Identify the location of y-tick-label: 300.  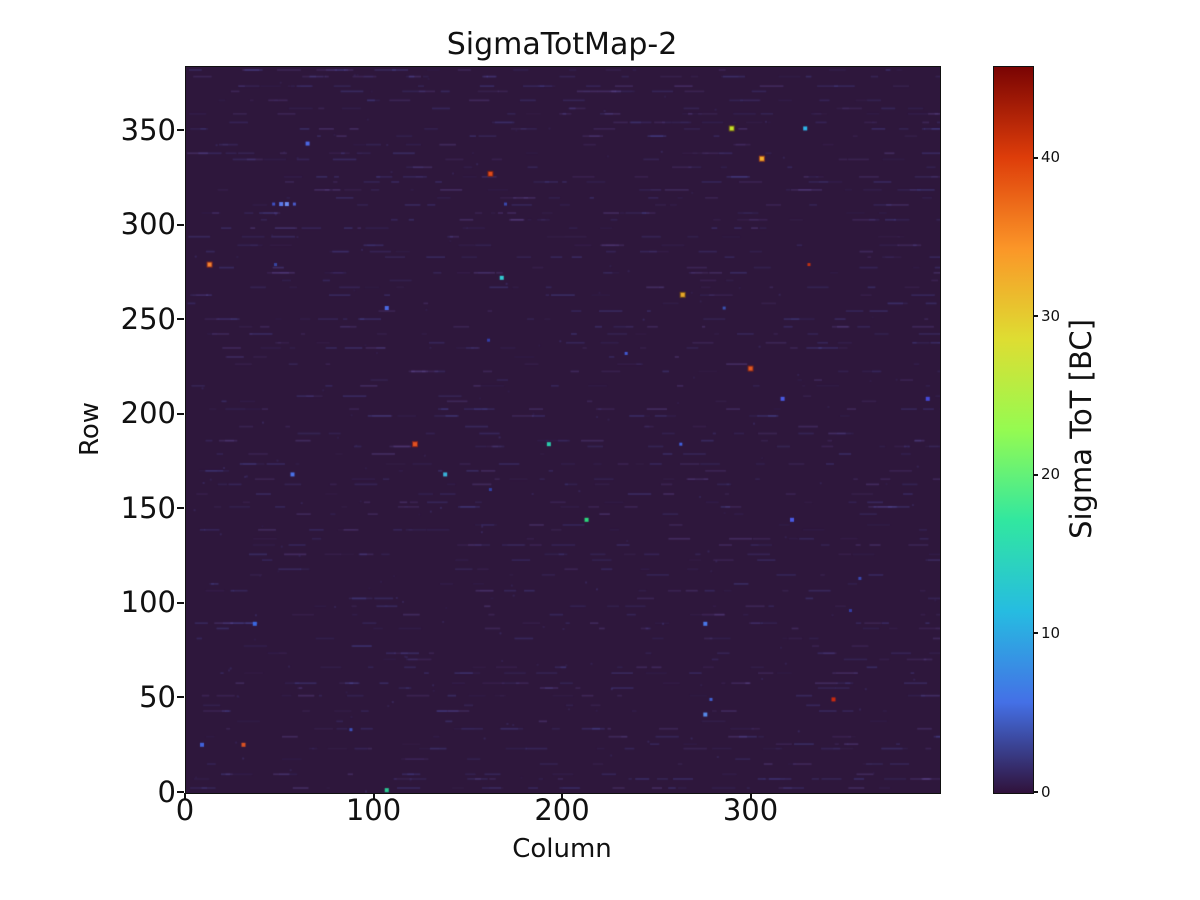
(148, 224).